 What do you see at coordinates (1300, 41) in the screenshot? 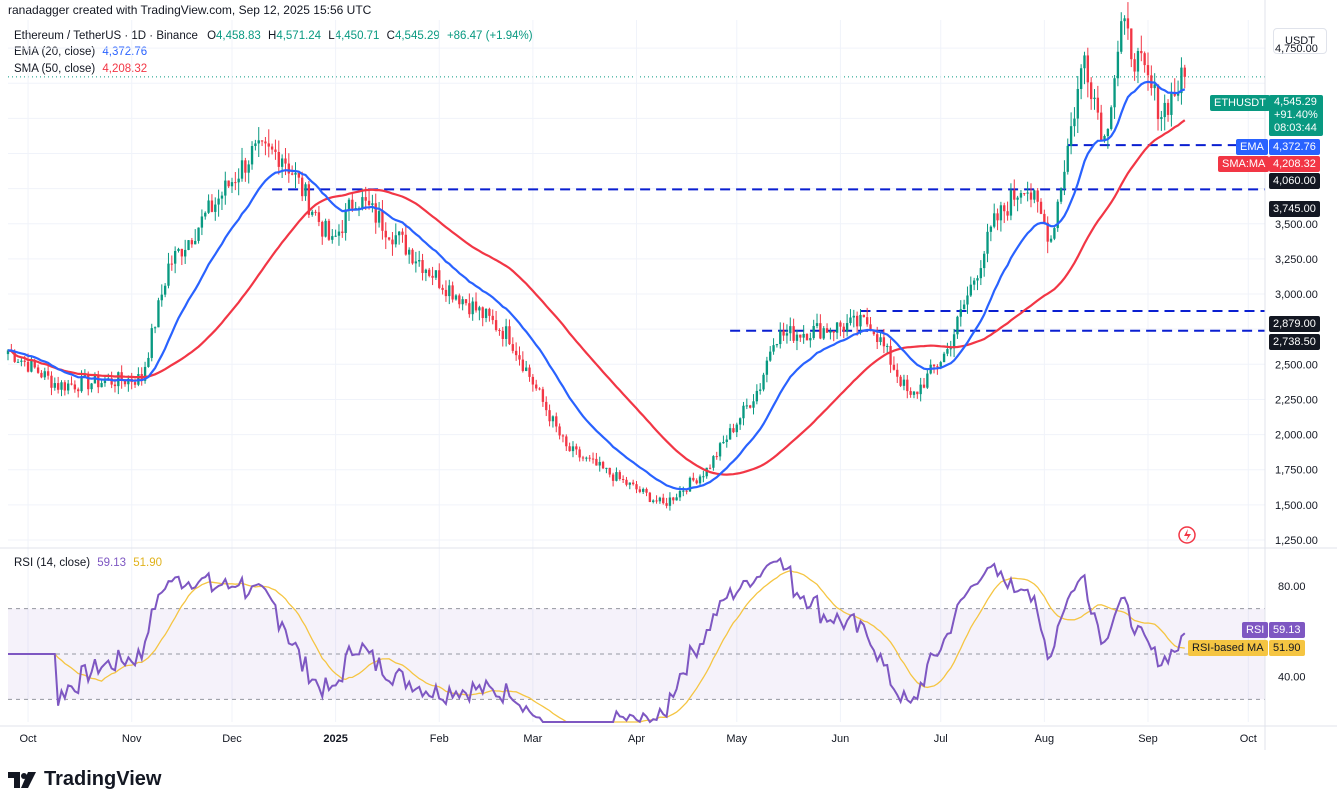
I see `currency-selector-button: USDT` at bounding box center [1300, 41].